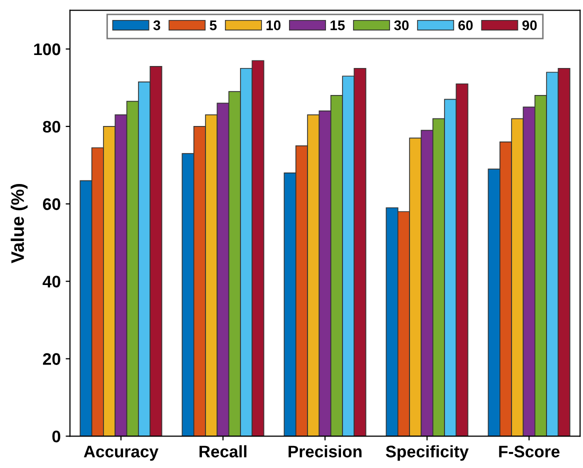  What do you see at coordinates (156, 25) in the screenshot?
I see `legend-label: 3` at bounding box center [156, 25].